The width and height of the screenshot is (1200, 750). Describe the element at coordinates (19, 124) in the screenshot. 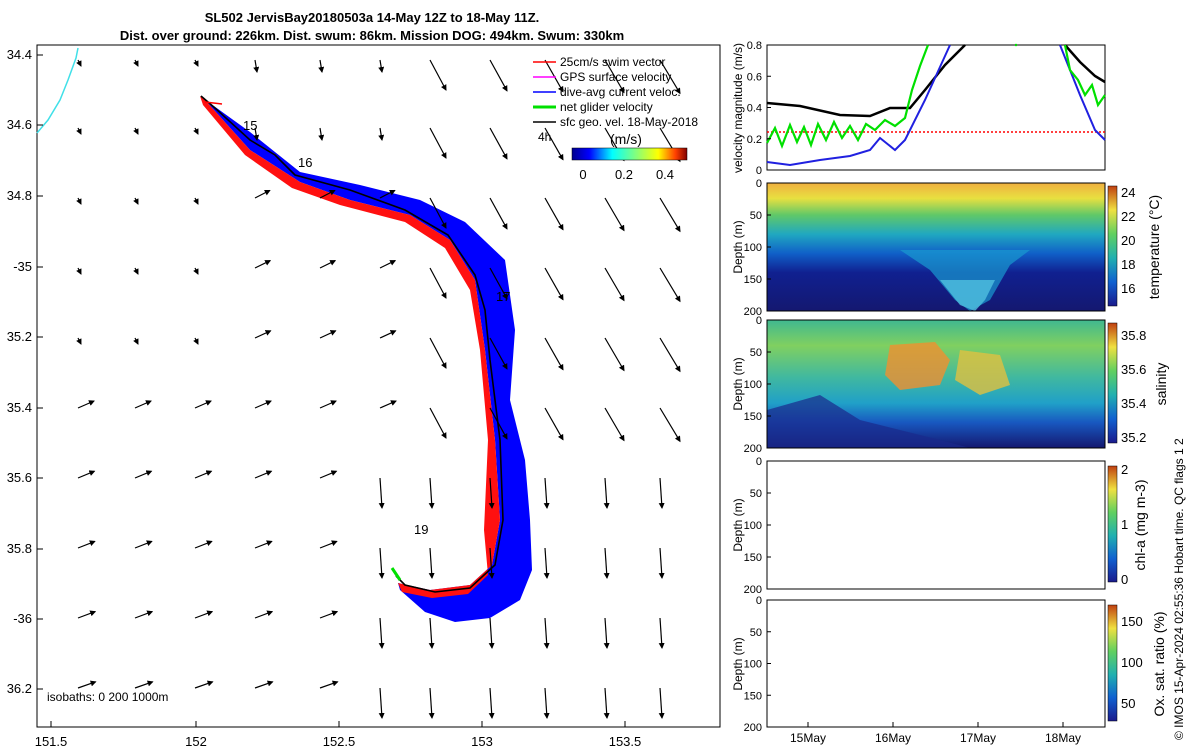

I see `map-ytick-label: 34.6` at that location.